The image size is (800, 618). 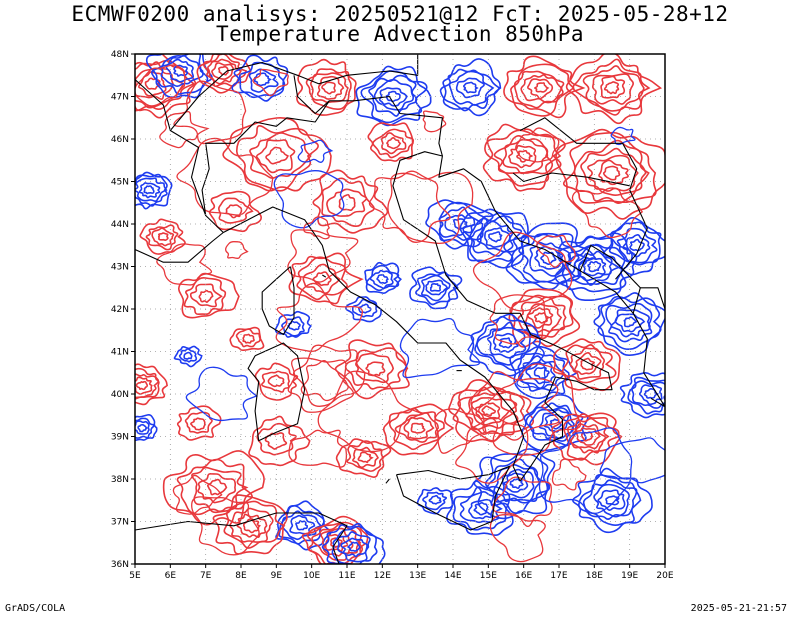 I want to click on x-tick-label: 12E, so click(x=382, y=576).